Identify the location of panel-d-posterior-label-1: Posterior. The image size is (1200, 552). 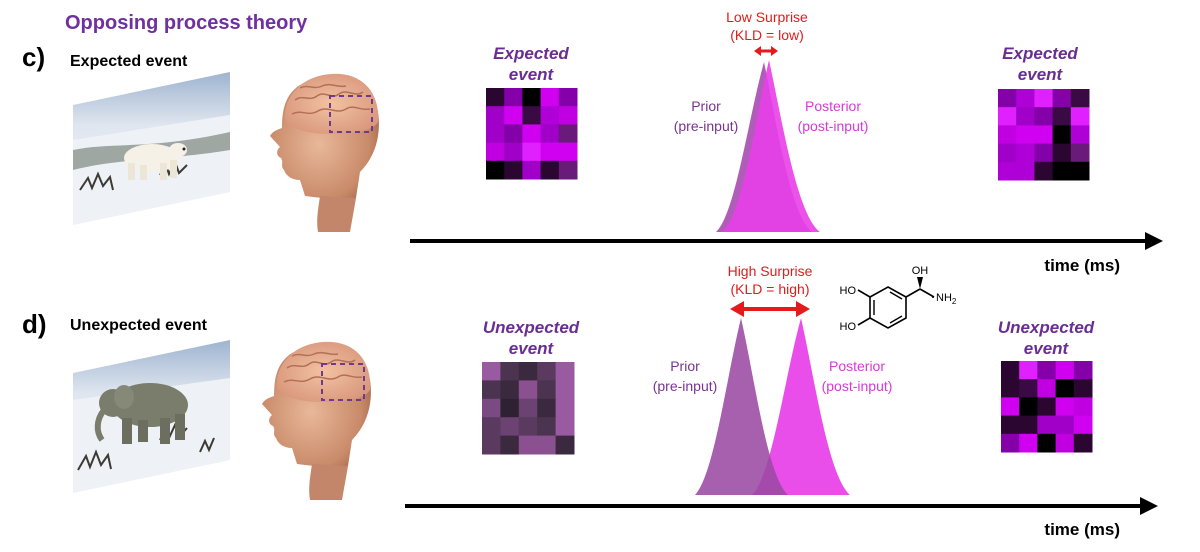
(857, 366).